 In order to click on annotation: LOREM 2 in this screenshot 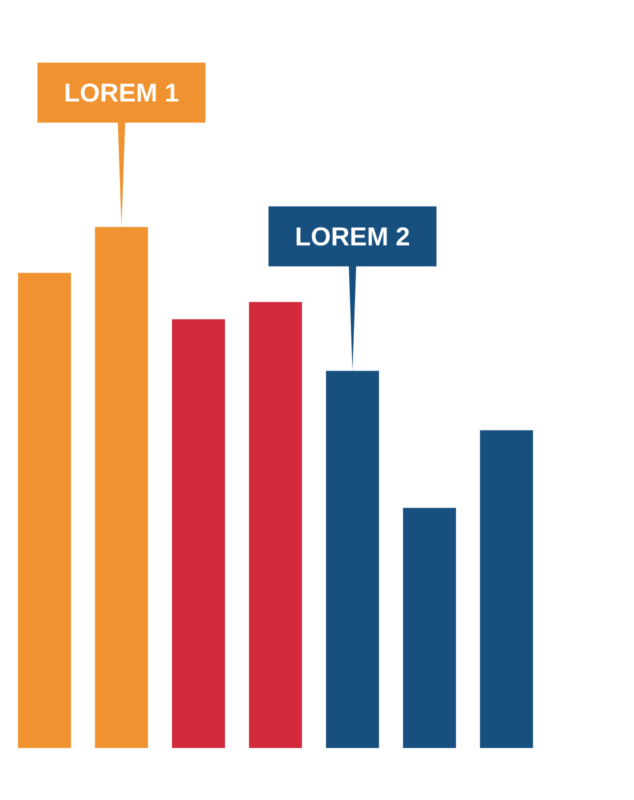, I will do `click(353, 236)`.